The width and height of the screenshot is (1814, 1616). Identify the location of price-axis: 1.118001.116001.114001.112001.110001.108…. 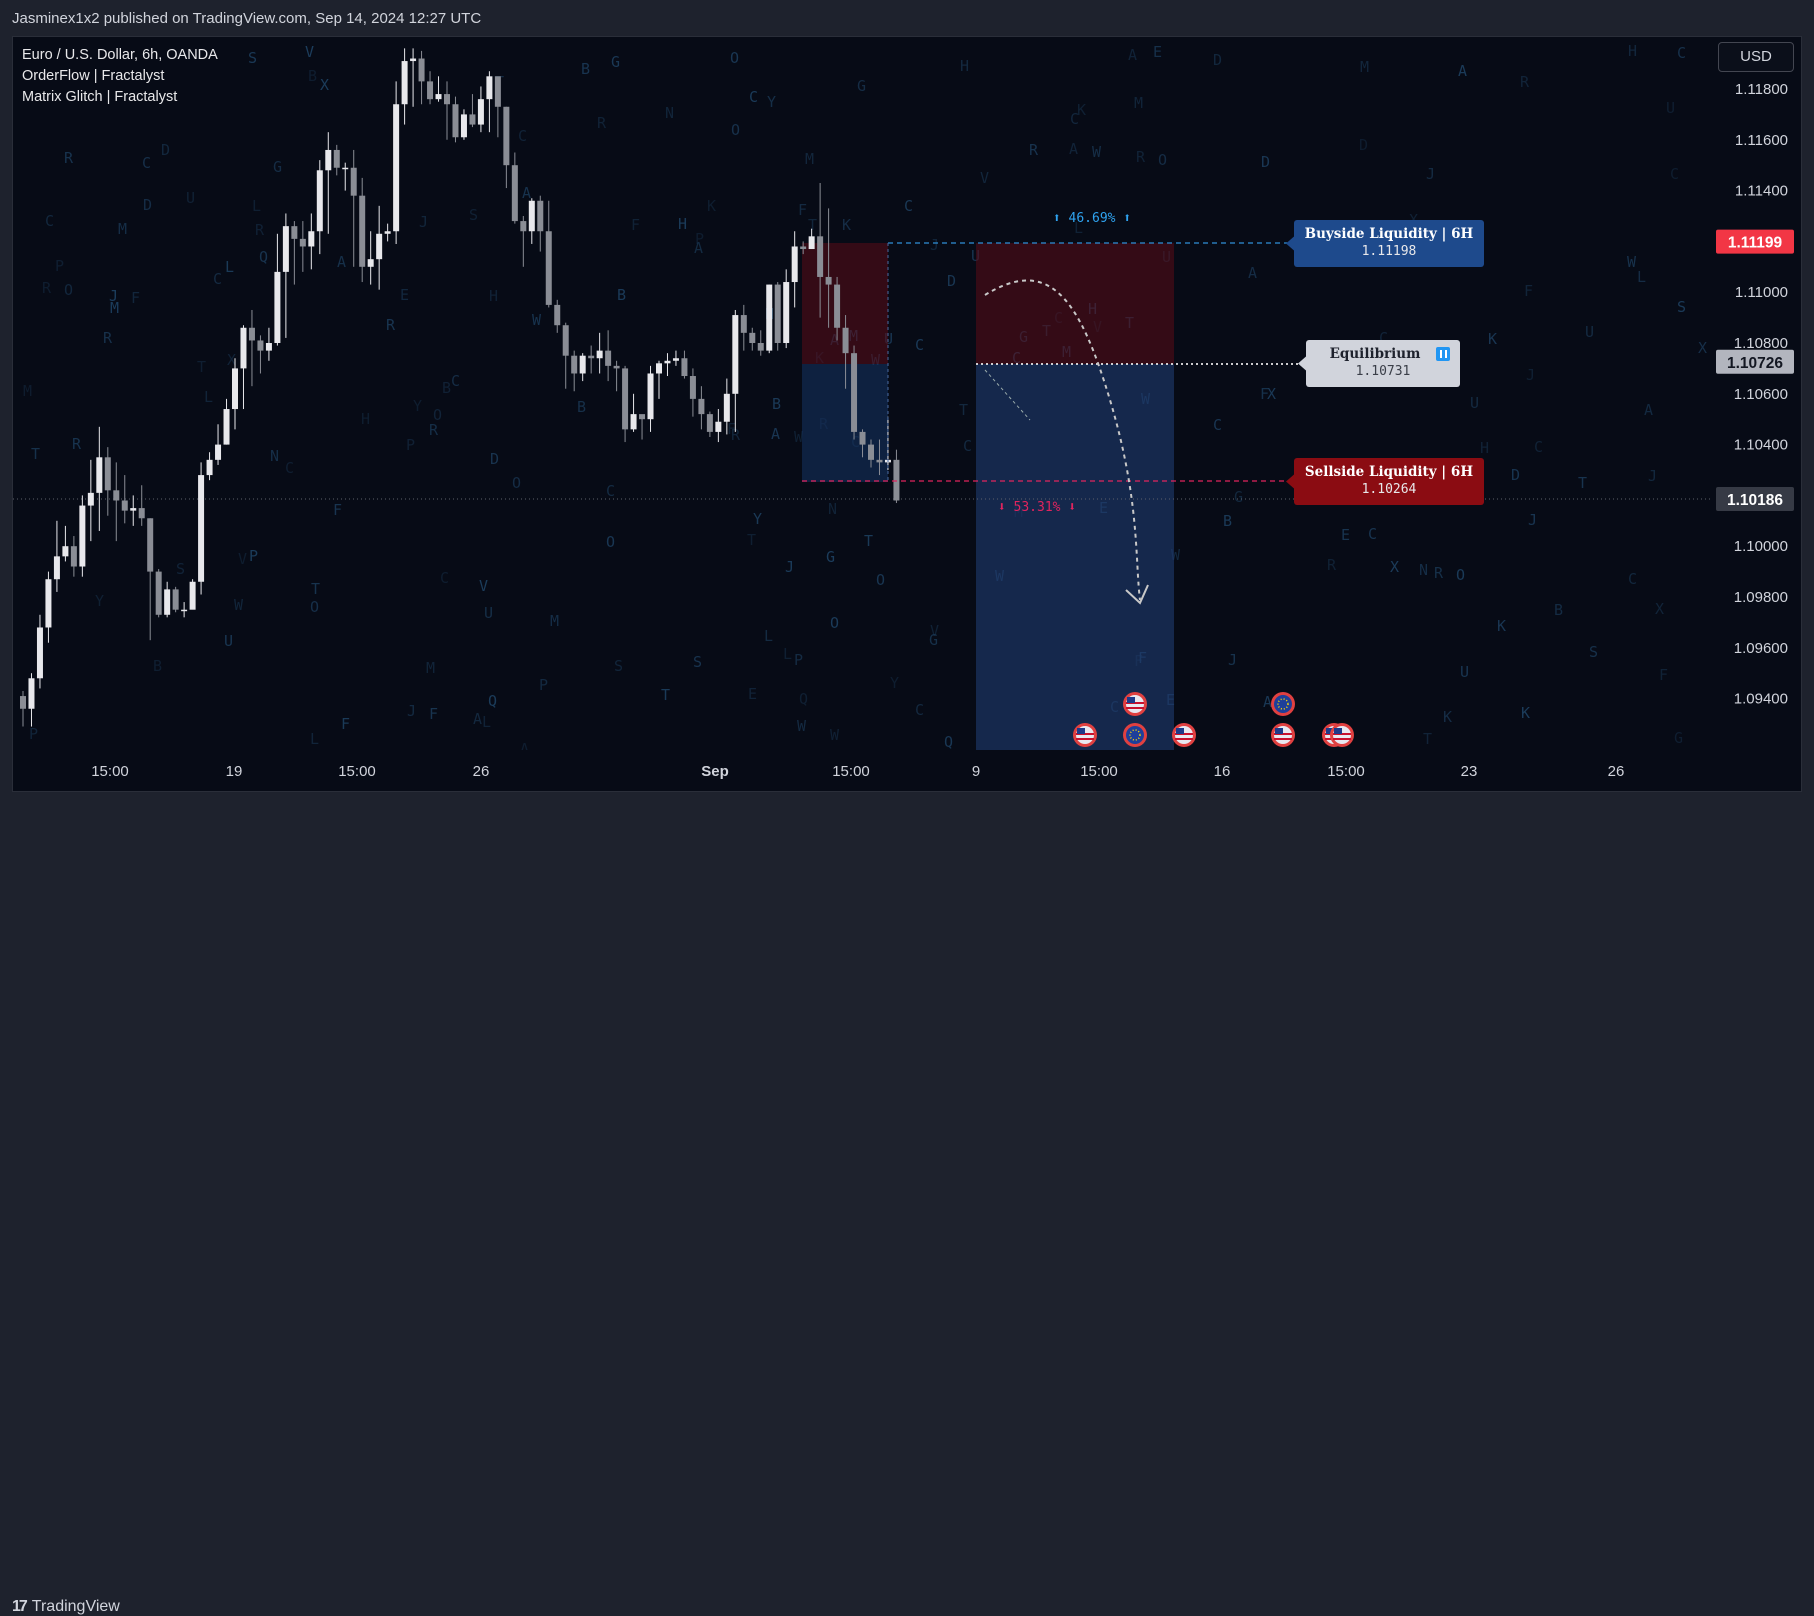
(1761, 394).